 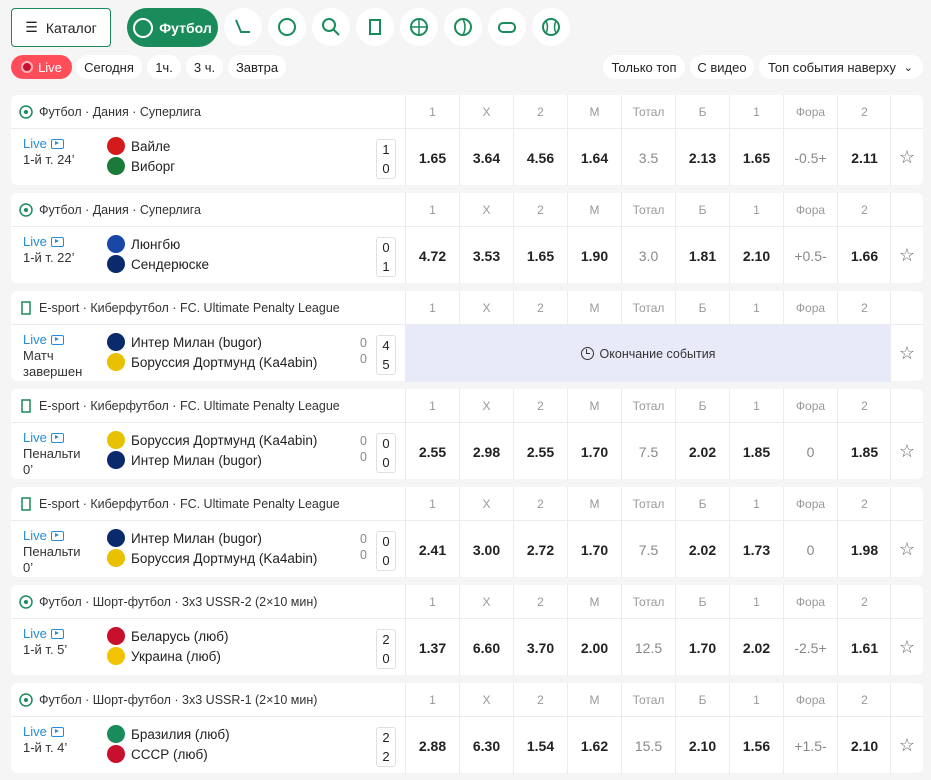 What do you see at coordinates (540, 647) in the screenshot?
I see `odd-button: 3.70` at bounding box center [540, 647].